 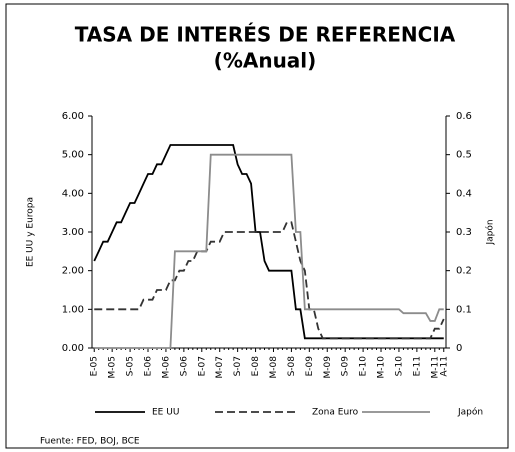 What do you see at coordinates (417, 366) in the screenshot?
I see `x-tick-label: E-11` at bounding box center [417, 366].